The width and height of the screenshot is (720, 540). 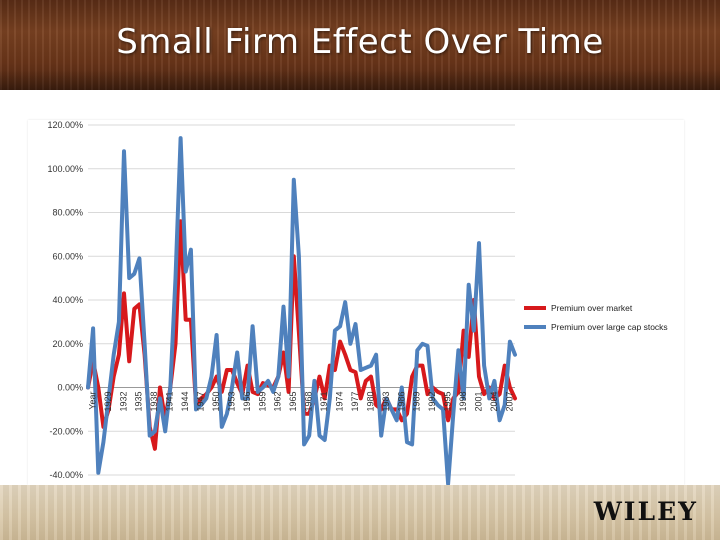 What do you see at coordinates (92, 401) in the screenshot?
I see `x-tick-label: Year` at bounding box center [92, 401].